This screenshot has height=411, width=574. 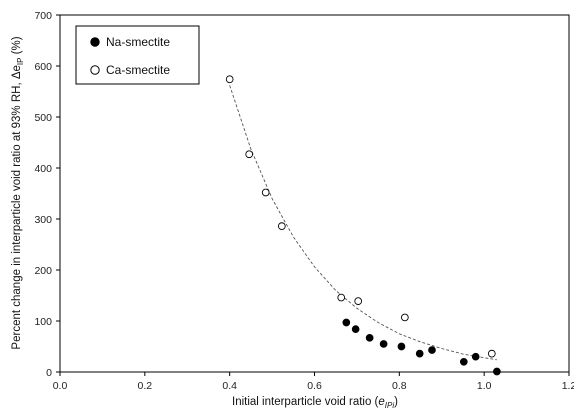 What do you see at coordinates (43, 16) in the screenshot?
I see `y-tick-label: 700` at bounding box center [43, 16].